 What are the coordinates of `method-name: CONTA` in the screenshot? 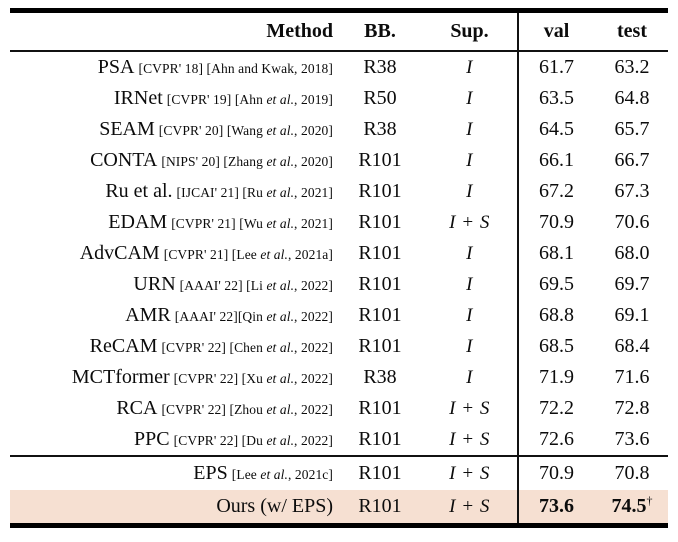 It's located at (124, 160).